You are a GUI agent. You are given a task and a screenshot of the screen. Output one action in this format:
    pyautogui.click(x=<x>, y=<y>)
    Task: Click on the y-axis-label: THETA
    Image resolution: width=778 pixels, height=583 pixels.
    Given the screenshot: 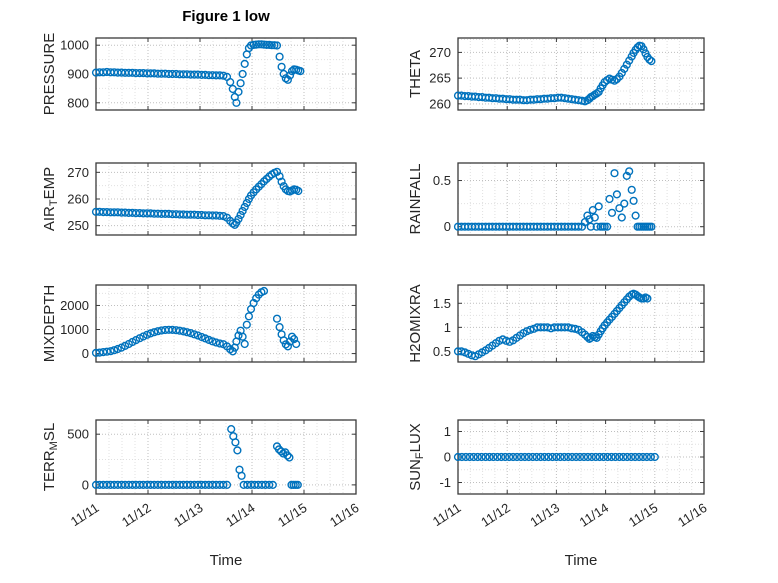 What is the action you would take?
    pyautogui.click(x=415, y=74)
    